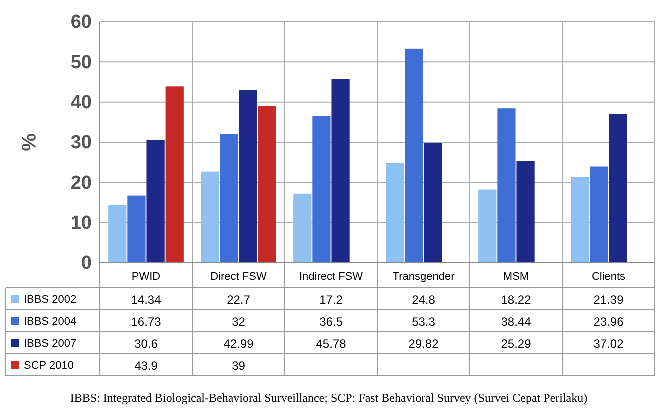 The width and height of the screenshot is (658, 410). Describe the element at coordinates (86, 263) in the screenshot. I see `y-tick-label: 0` at that location.